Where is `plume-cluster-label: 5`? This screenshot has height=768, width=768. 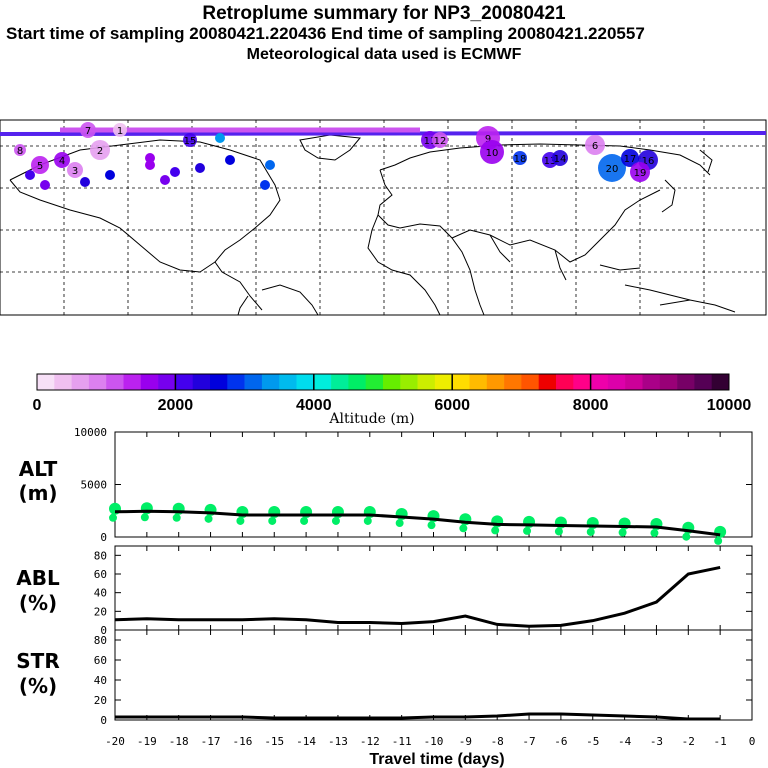
plume-cluster-label: 5 is located at coordinates (40, 166).